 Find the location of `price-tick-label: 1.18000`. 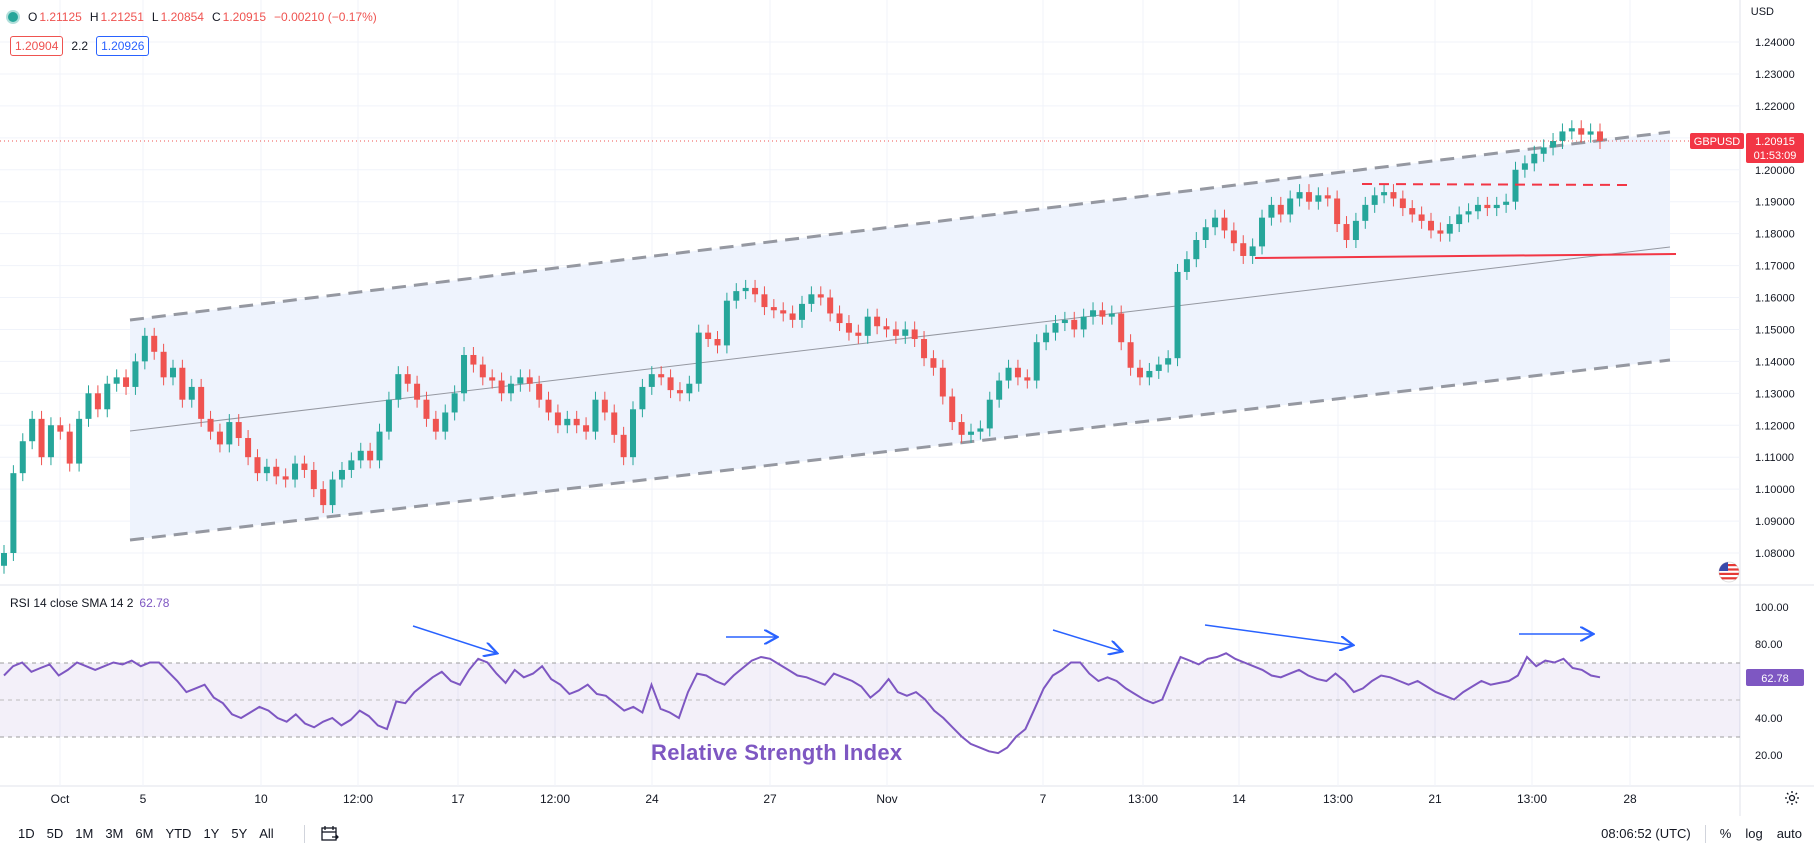

price-tick-label: 1.18000 is located at coordinates (1775, 235).